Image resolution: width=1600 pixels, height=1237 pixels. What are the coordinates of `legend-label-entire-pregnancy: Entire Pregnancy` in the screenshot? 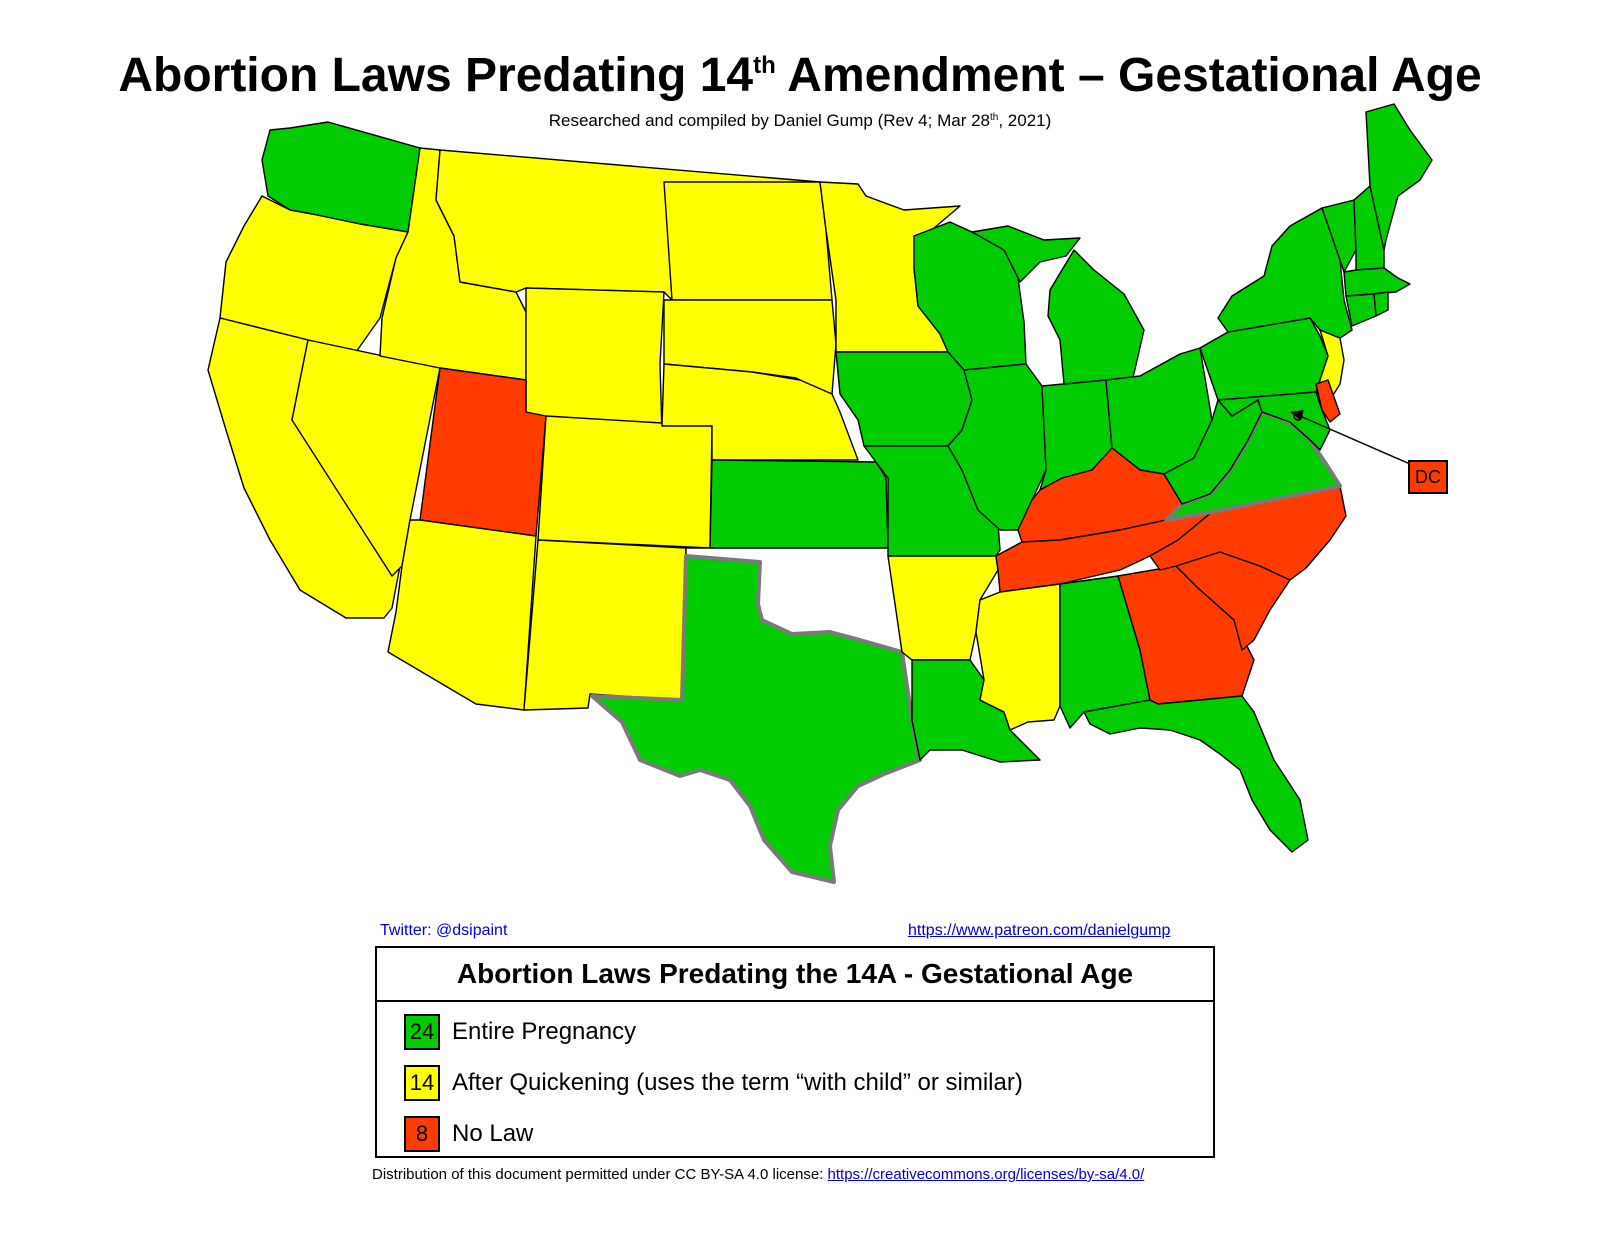 It's located at (544, 1031).